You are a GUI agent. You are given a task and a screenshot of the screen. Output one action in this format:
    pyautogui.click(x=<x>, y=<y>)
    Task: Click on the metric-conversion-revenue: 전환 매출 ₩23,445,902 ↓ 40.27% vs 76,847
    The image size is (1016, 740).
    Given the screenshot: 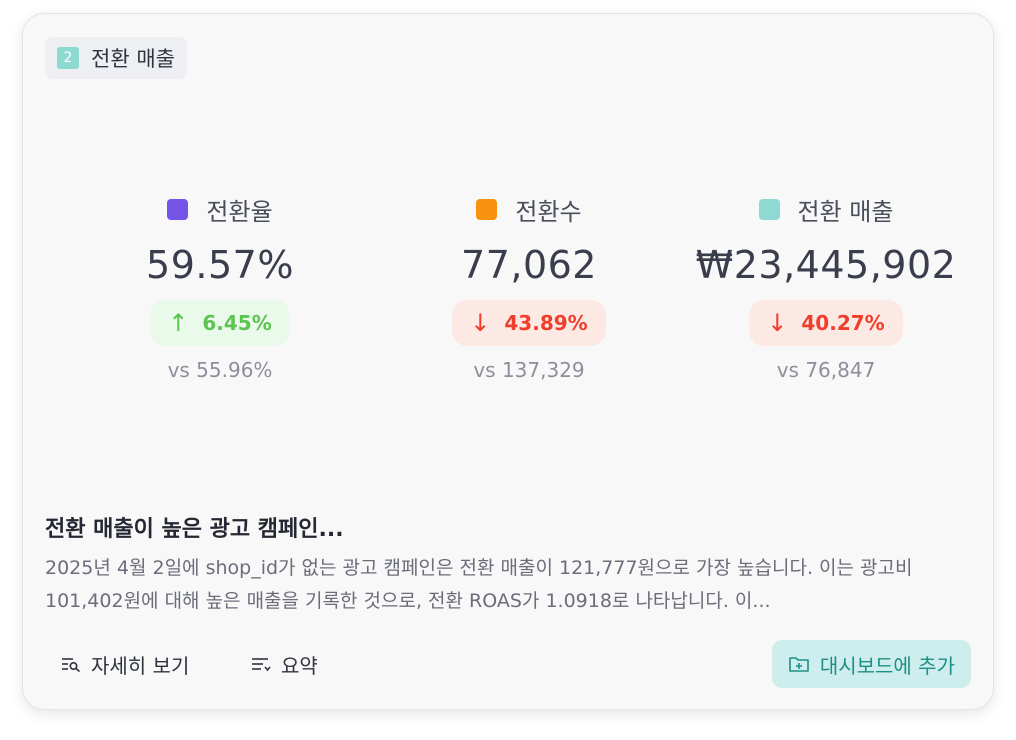 What is the action you would take?
    pyautogui.click(x=826, y=287)
    